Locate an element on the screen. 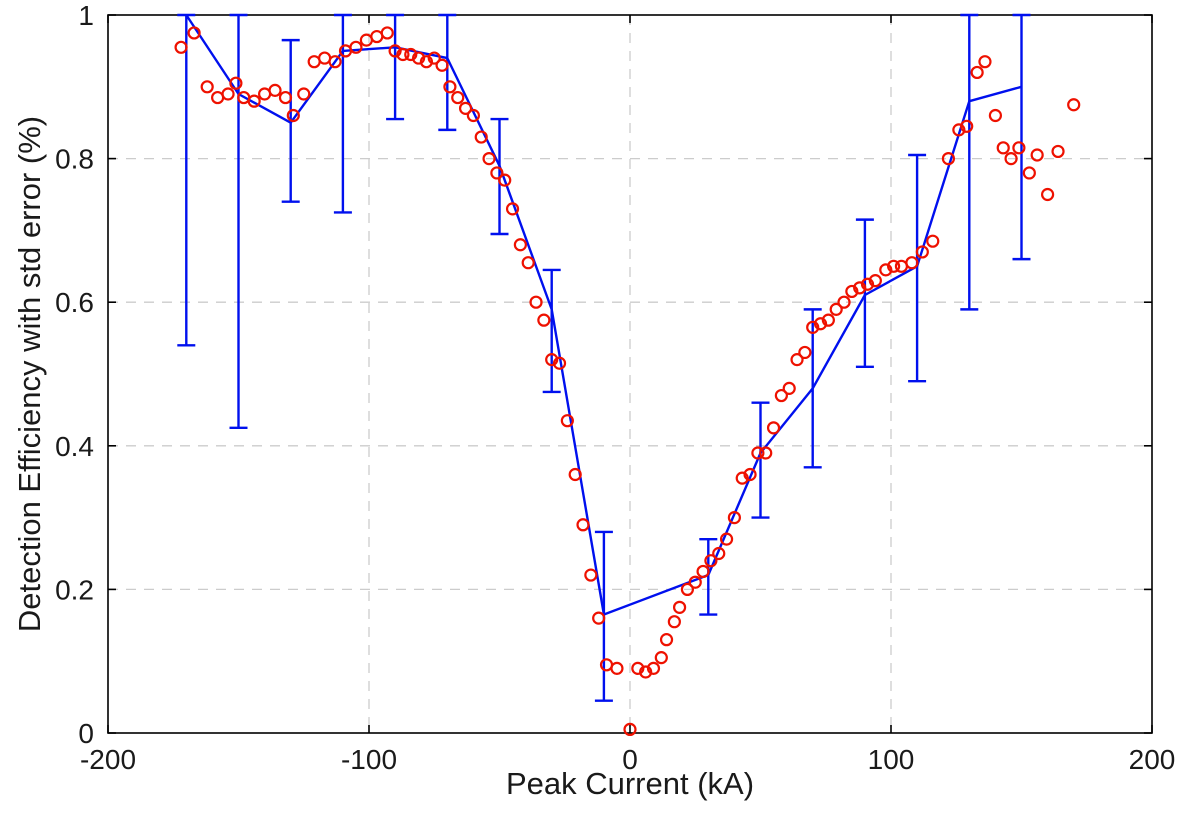 The width and height of the screenshot is (1188, 815). x-tick-label: 200 is located at coordinates (1152, 759).